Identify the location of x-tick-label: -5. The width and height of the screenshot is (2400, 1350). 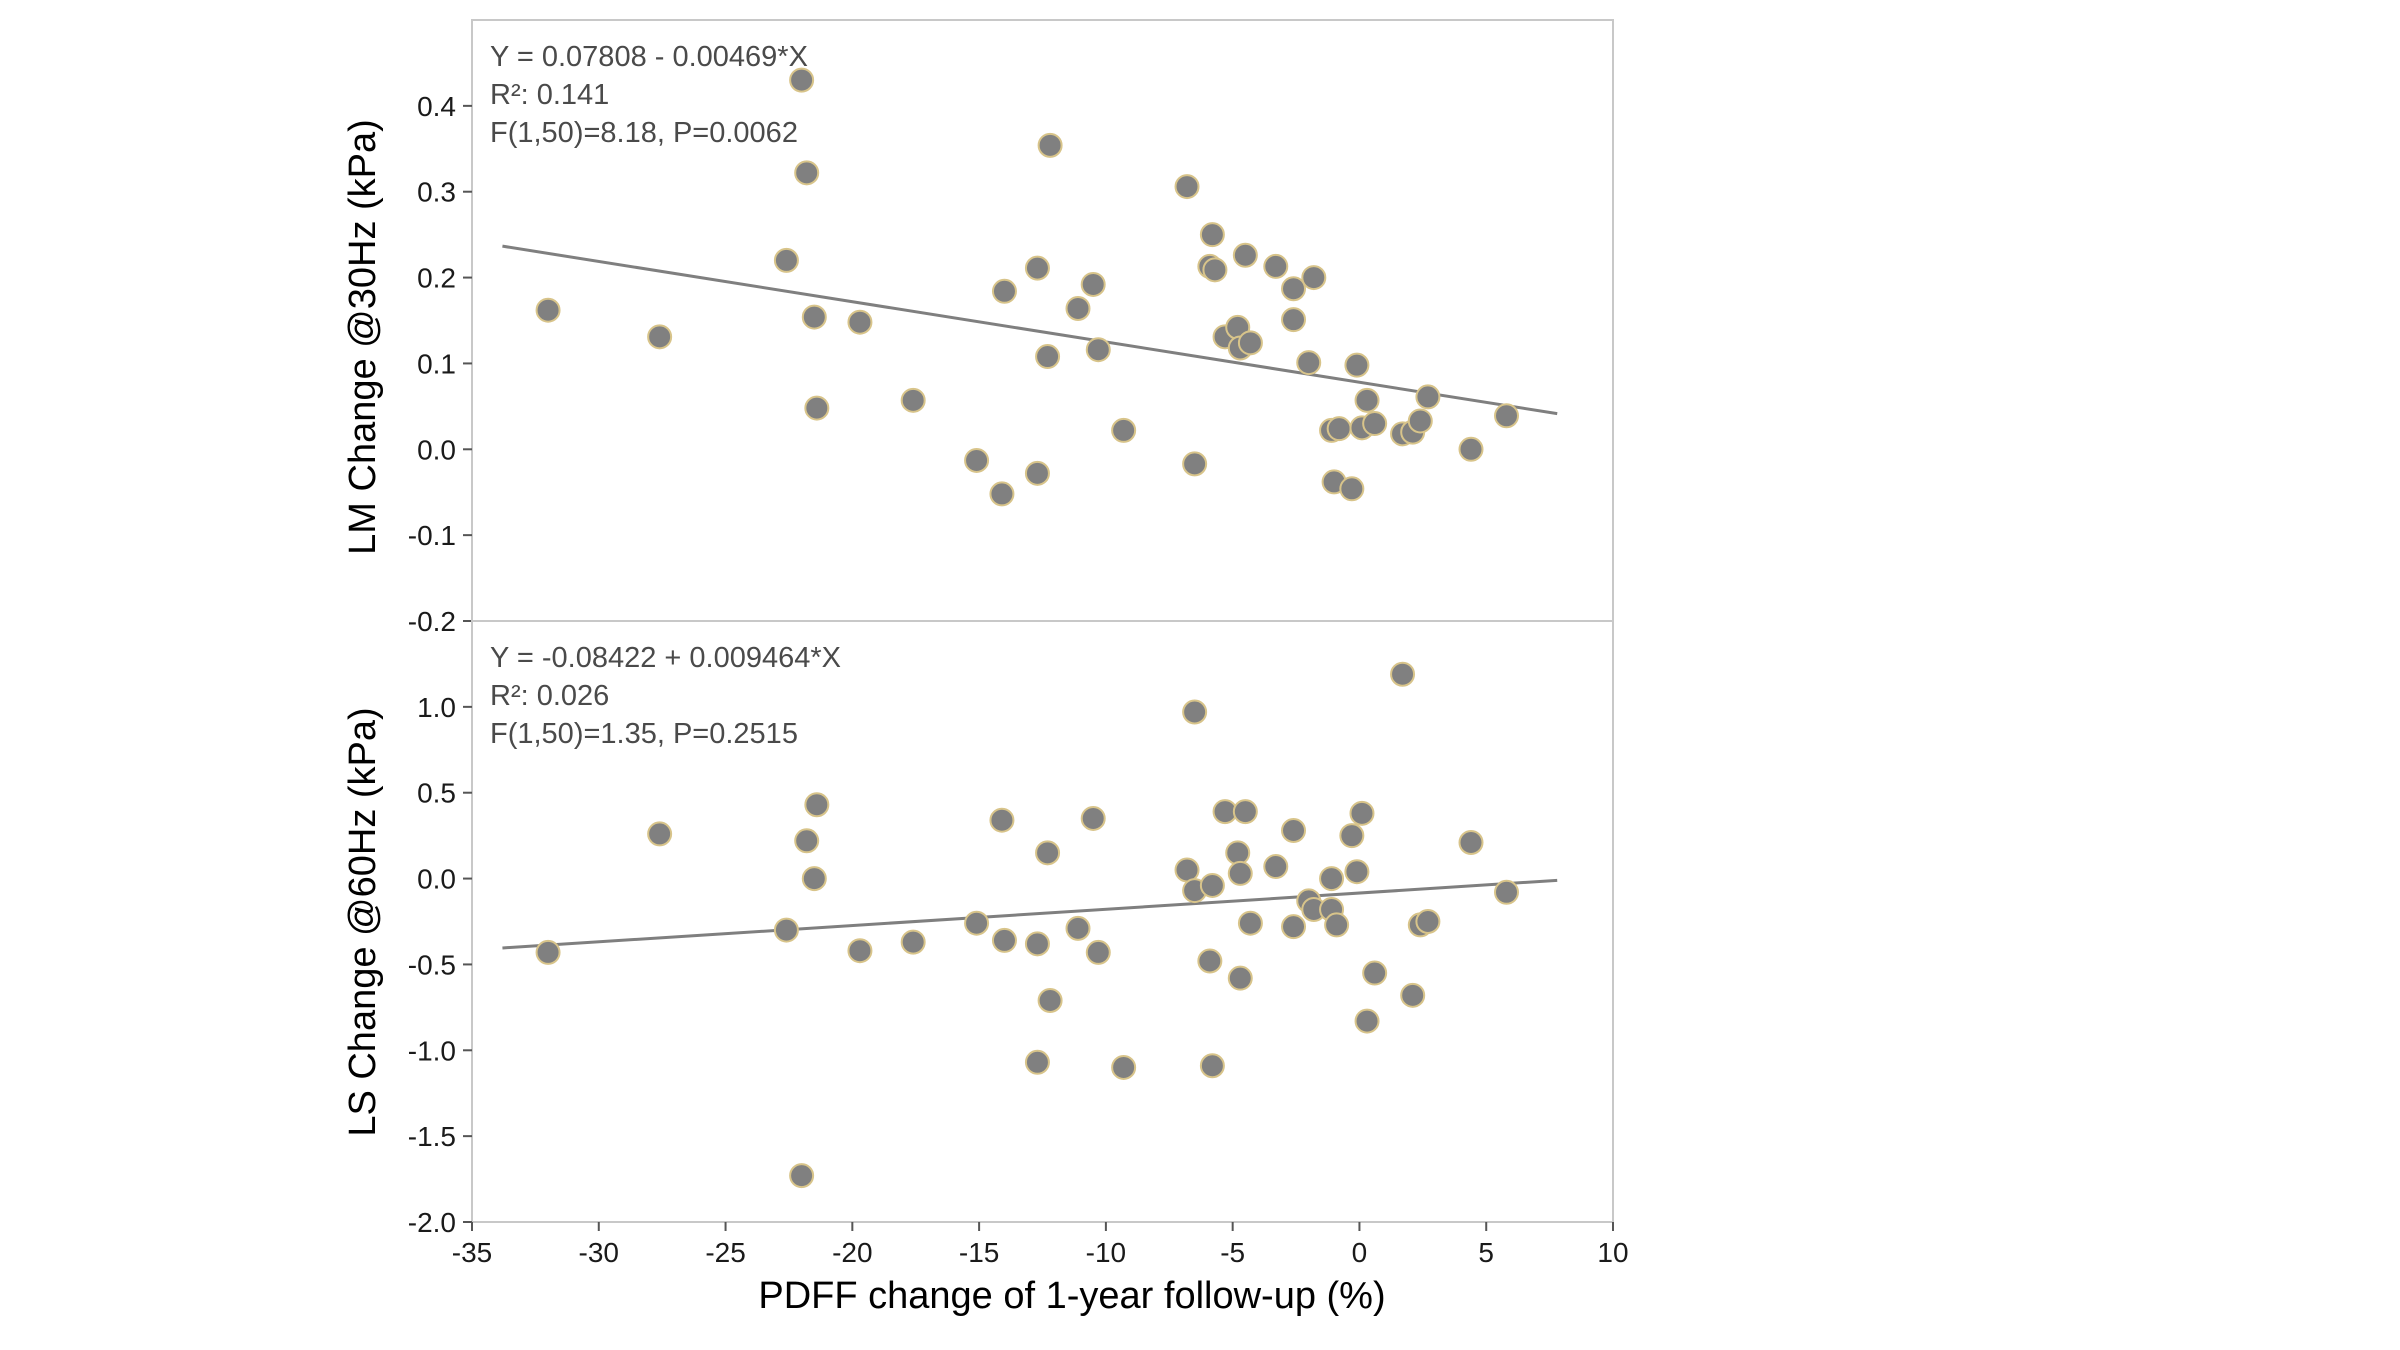
(1232, 1252).